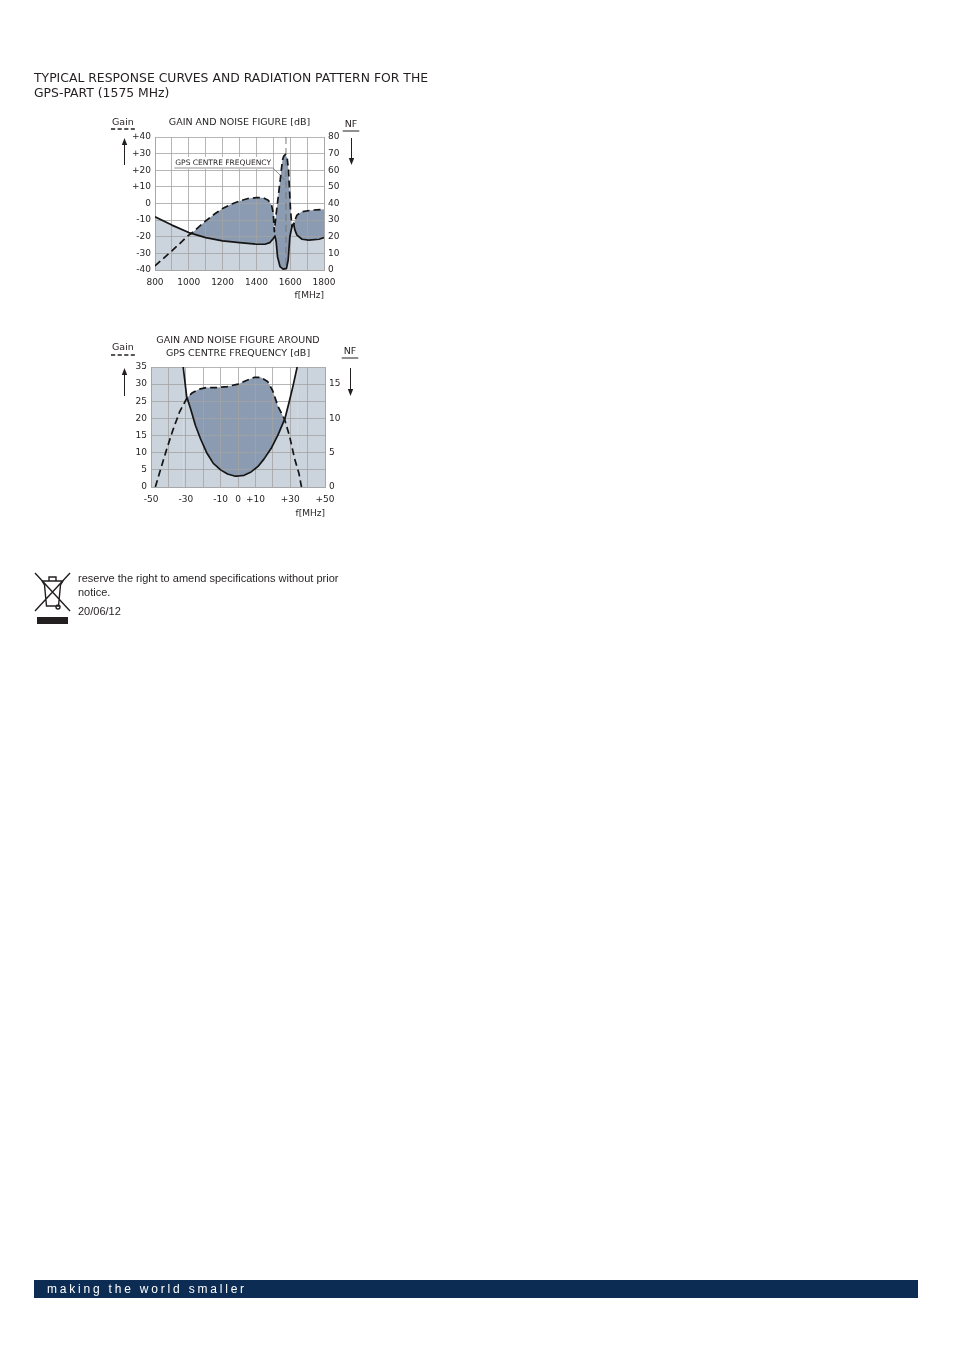  What do you see at coordinates (223, 281) in the screenshot?
I see `x-tick-label: 1200` at bounding box center [223, 281].